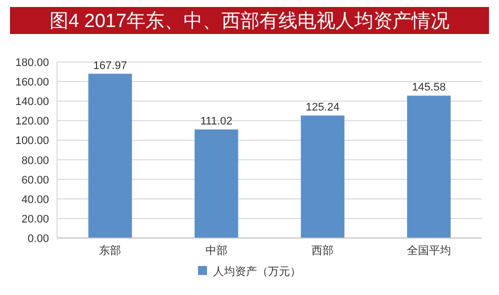 The width and height of the screenshot is (499, 295). I want to click on x-tick-label: 东部, so click(110, 250).